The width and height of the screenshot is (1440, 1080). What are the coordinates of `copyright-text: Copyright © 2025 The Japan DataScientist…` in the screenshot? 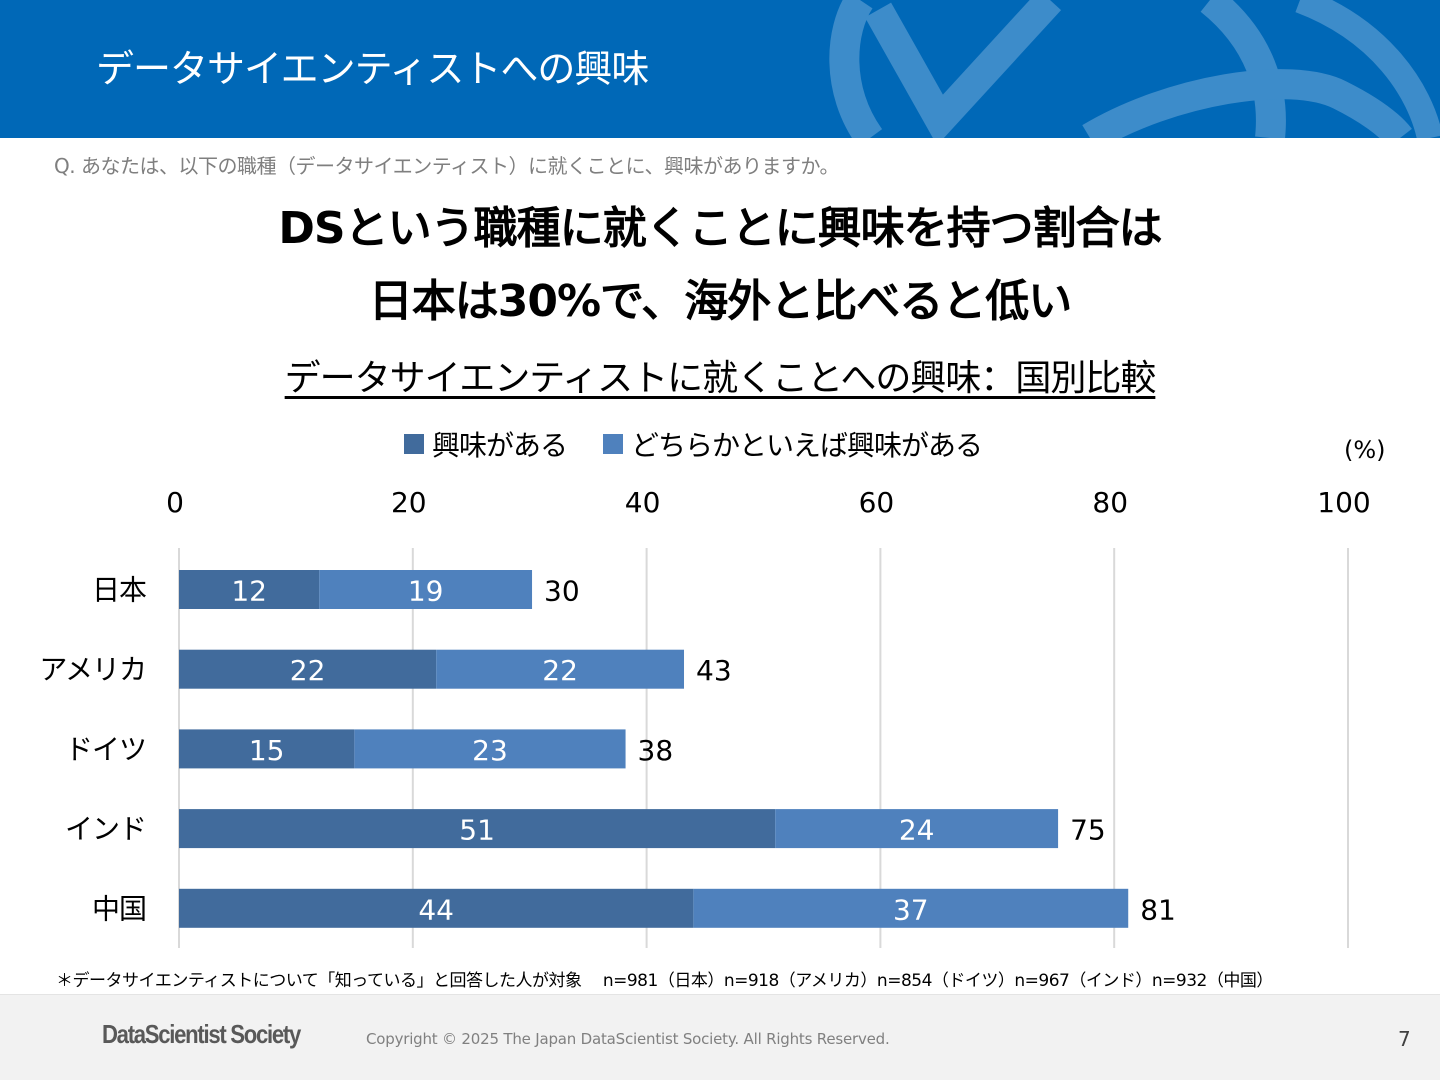 It's located at (628, 1039).